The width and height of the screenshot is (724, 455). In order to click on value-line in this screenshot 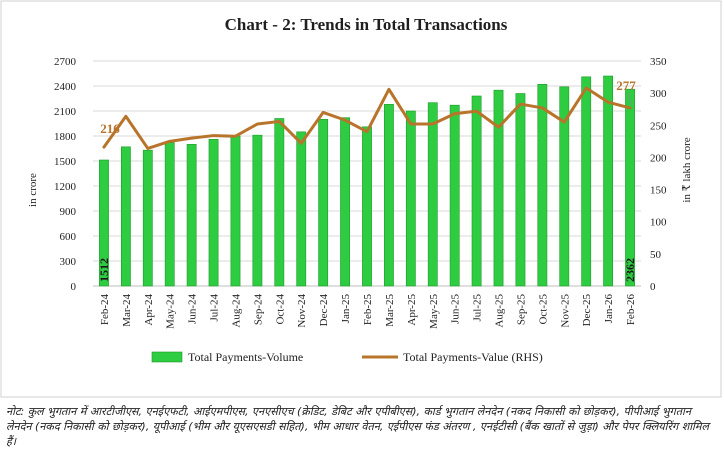, I will do `click(367, 118)`.